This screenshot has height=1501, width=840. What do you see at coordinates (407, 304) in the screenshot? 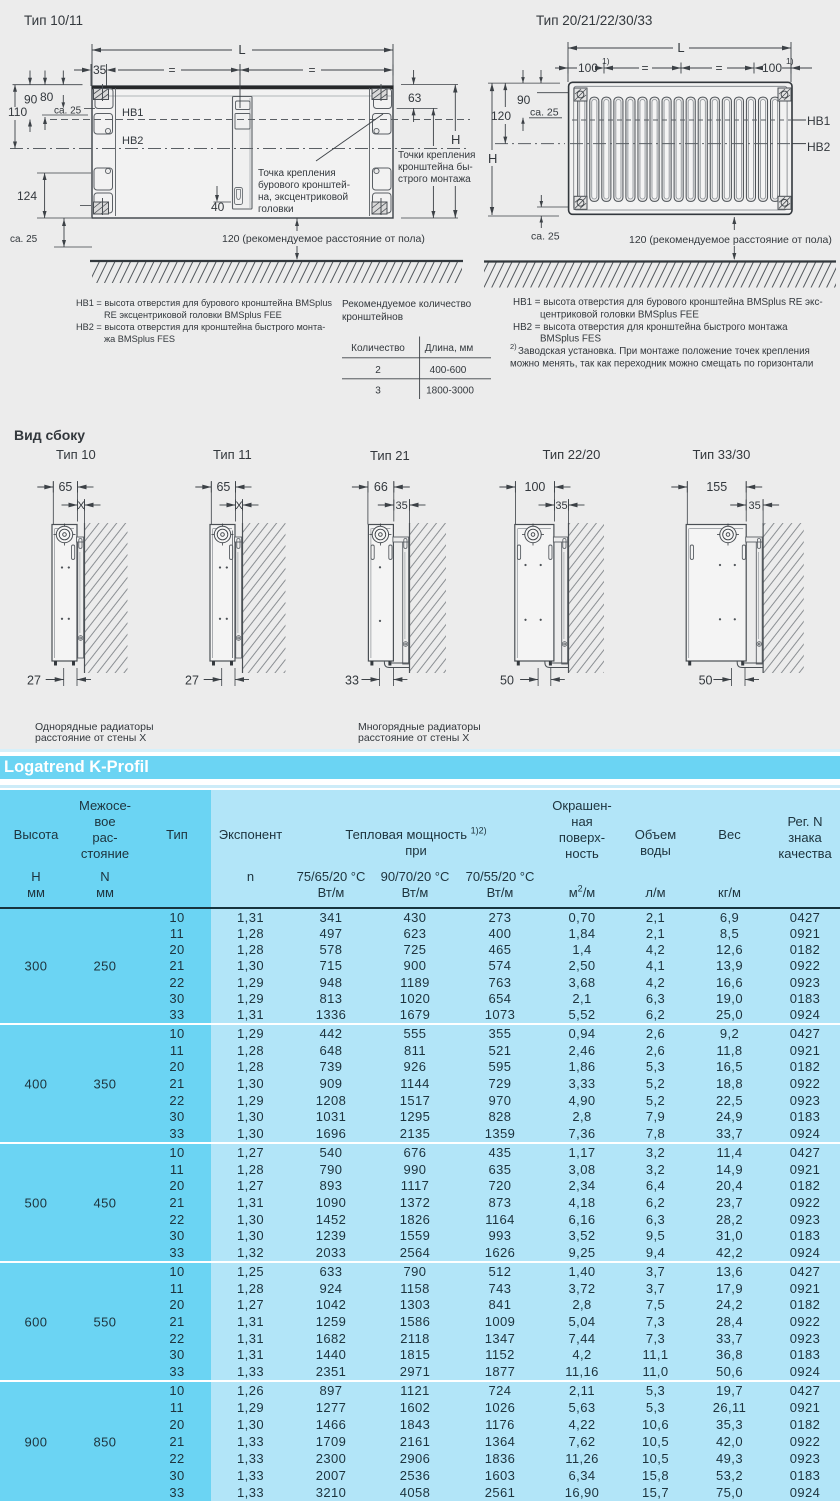
I see `svg-text: Рекомендуемое количество` at bounding box center [407, 304].